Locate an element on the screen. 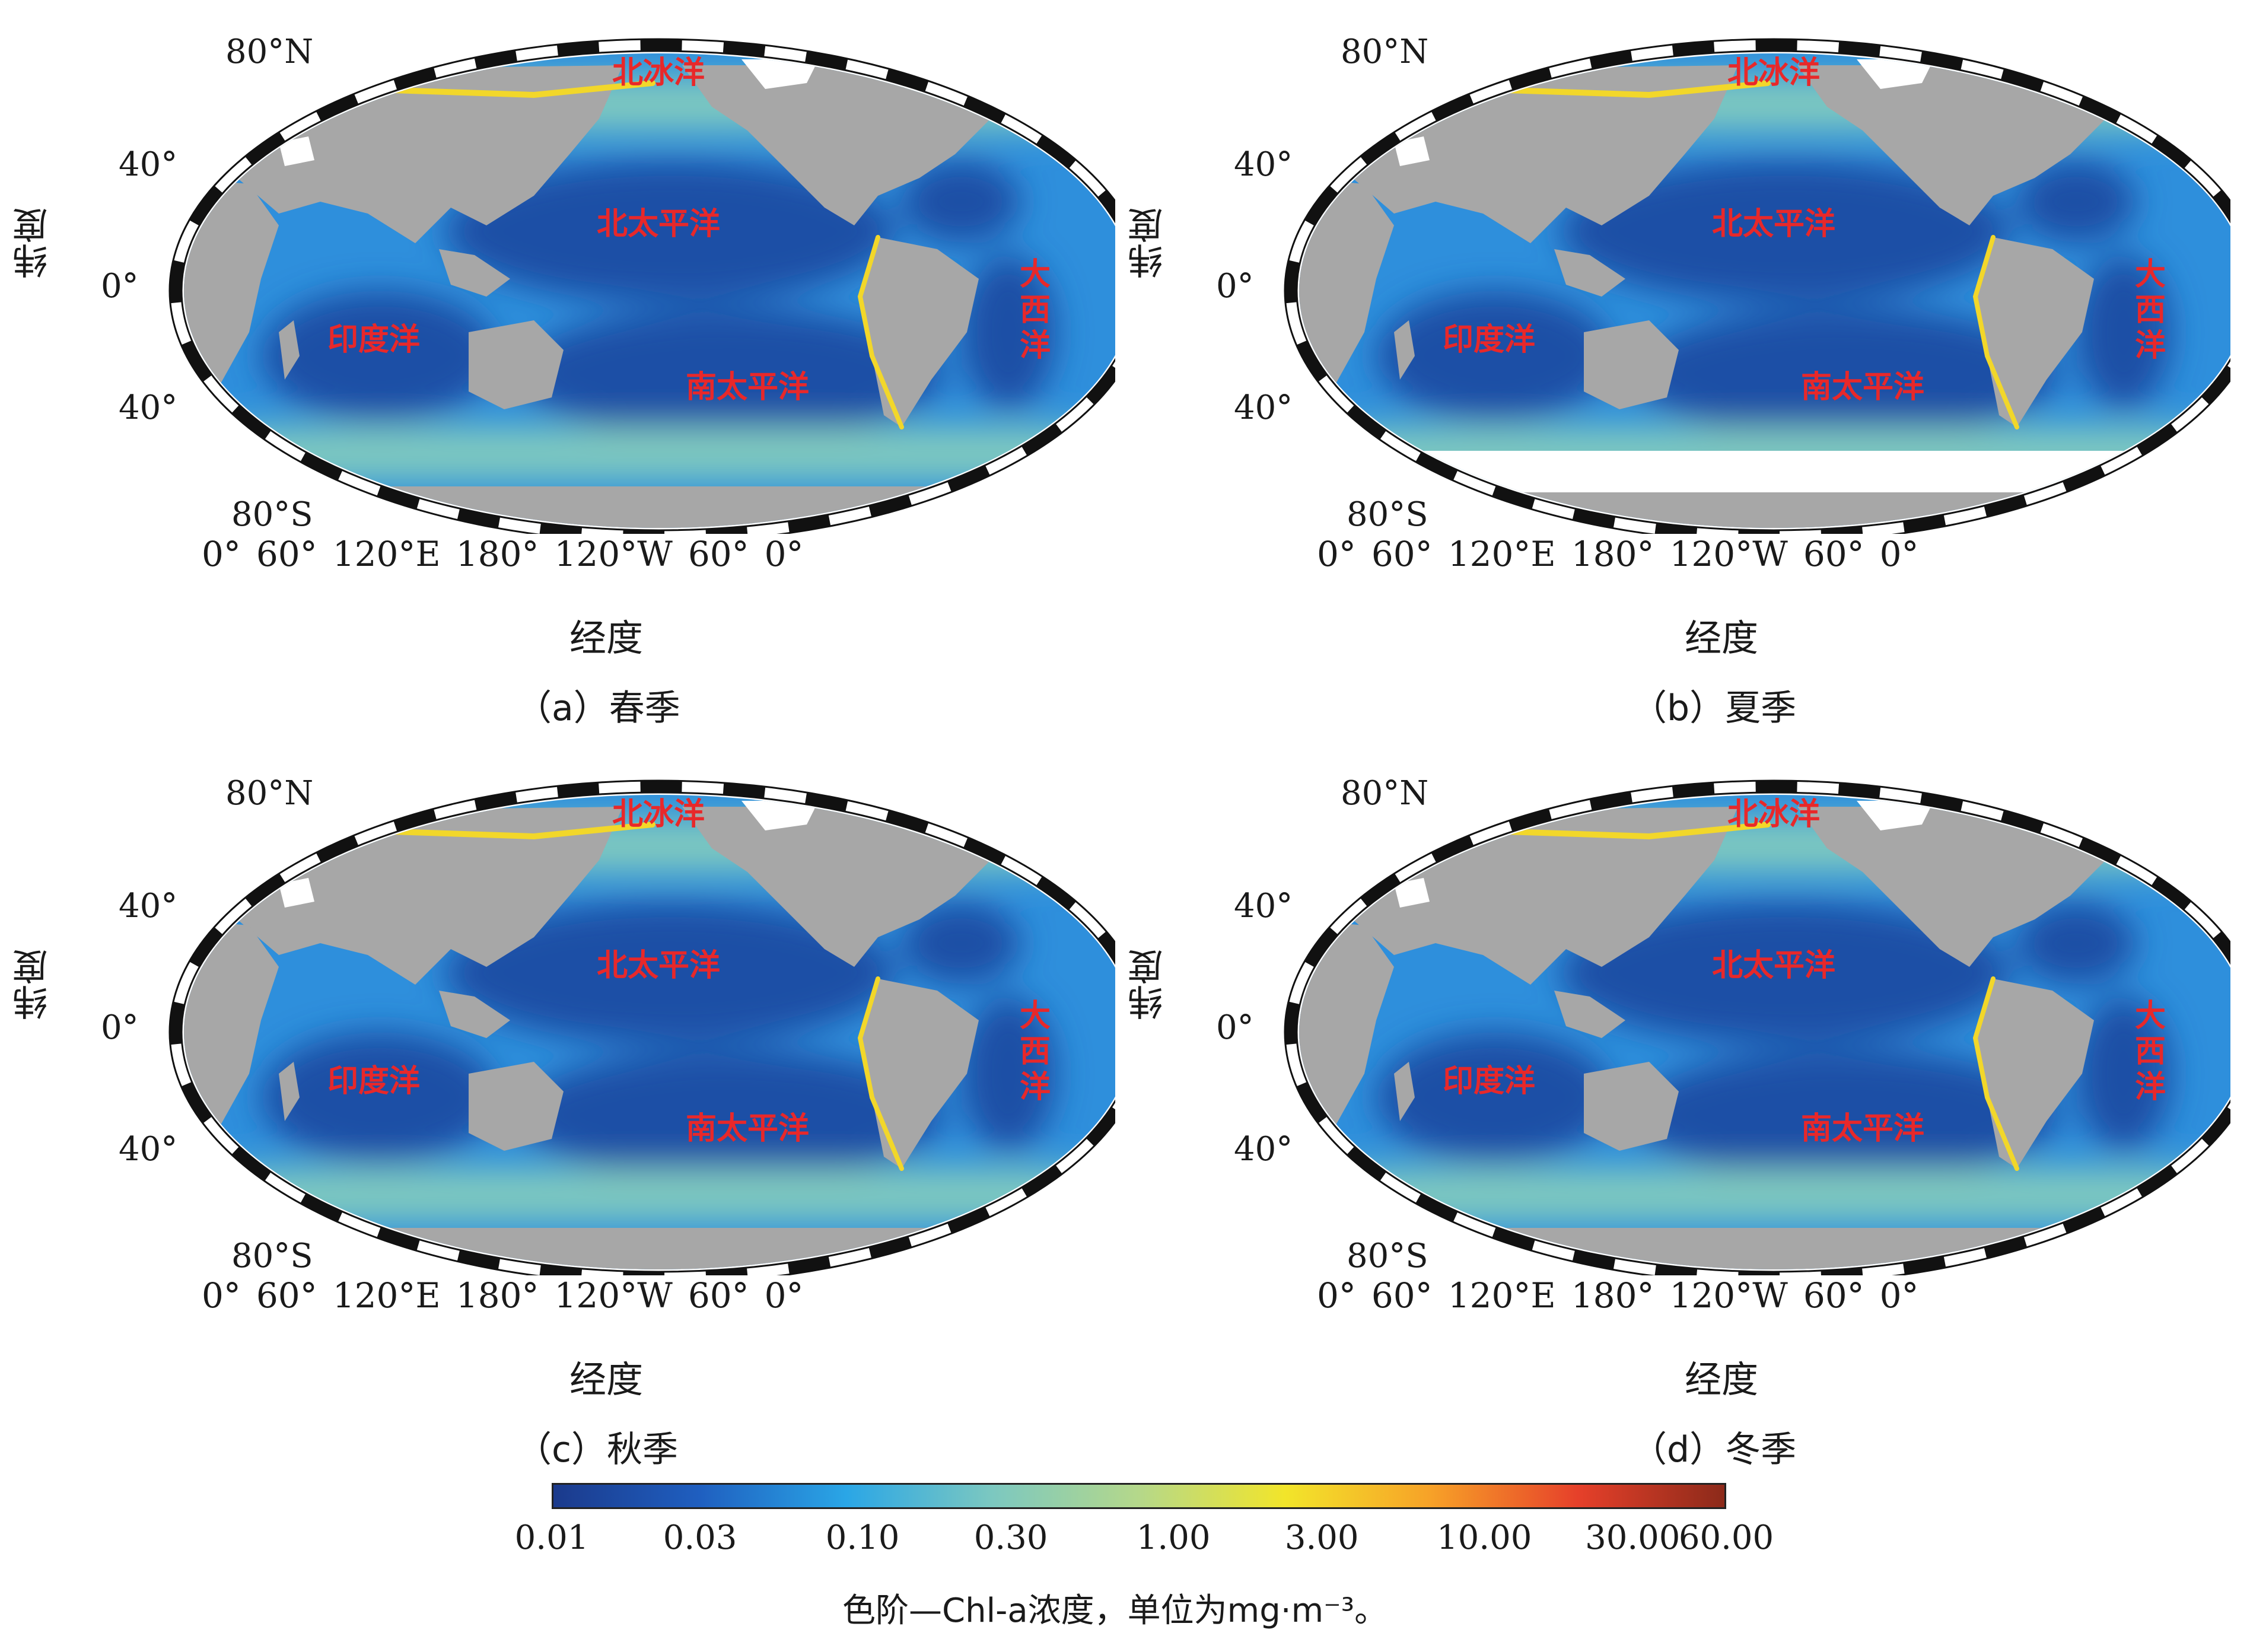 The height and width of the screenshot is (1652, 2250). colorbar-tick-label: 0.10 is located at coordinates (863, 1538).